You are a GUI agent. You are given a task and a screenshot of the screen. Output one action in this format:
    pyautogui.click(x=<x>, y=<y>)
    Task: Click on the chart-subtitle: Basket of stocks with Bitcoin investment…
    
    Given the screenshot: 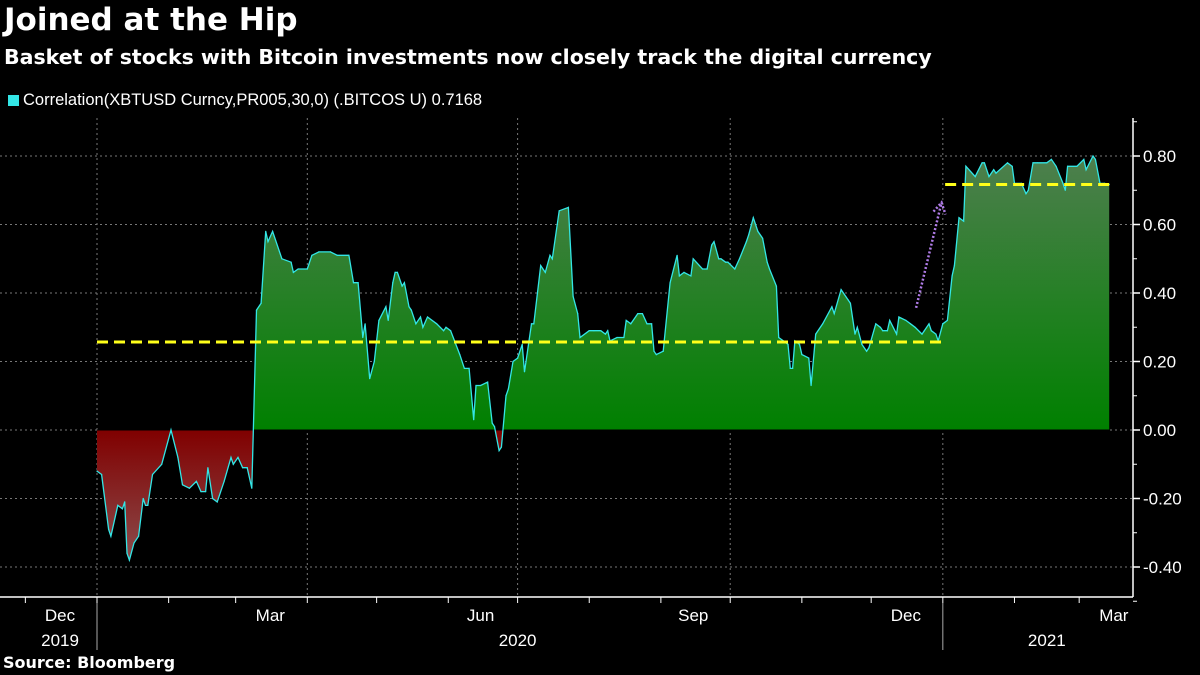 What is the action you would take?
    pyautogui.click(x=468, y=57)
    